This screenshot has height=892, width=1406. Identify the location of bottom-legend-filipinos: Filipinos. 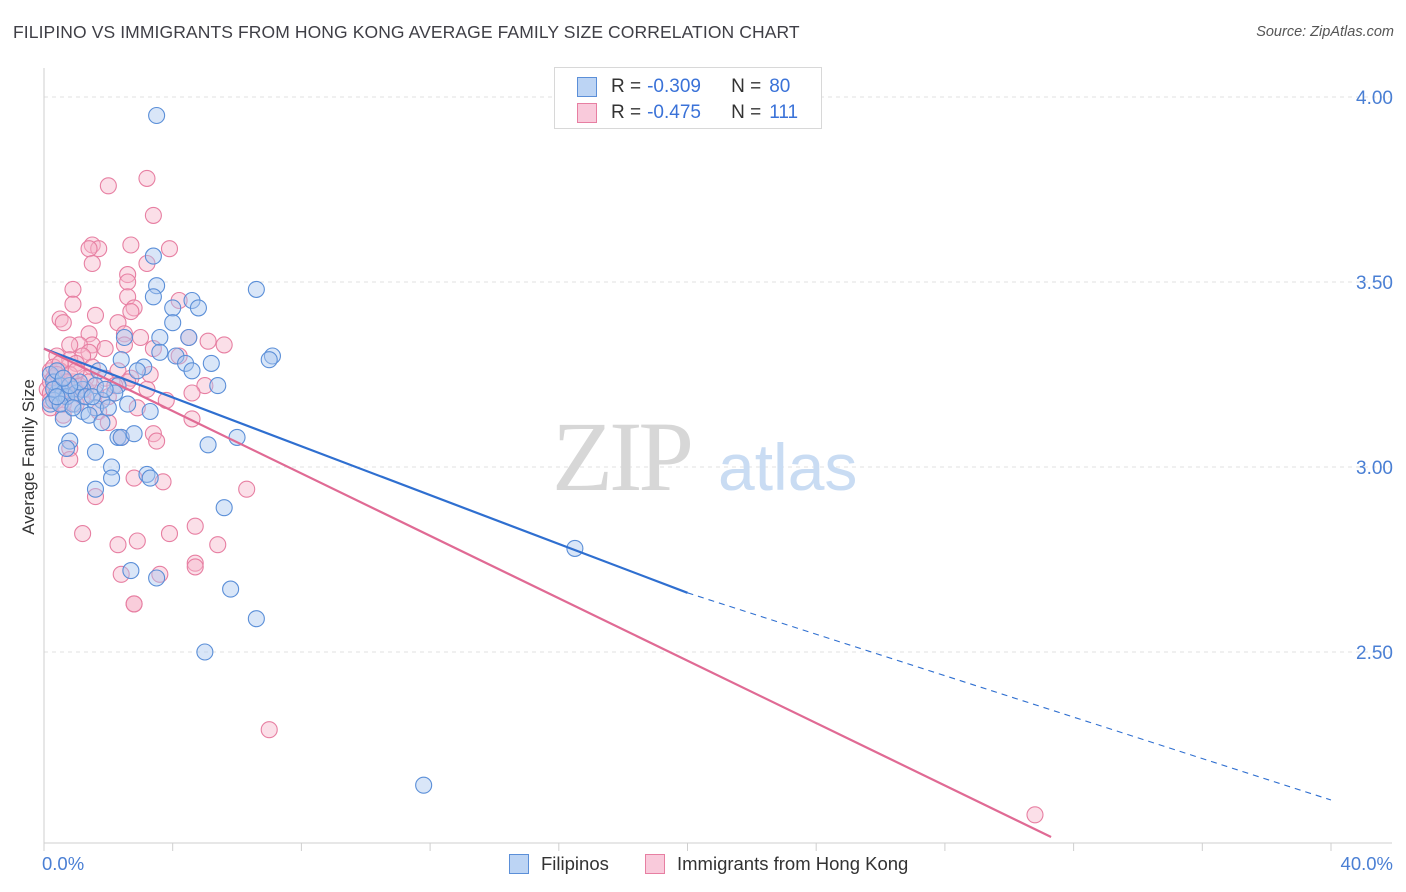
(559, 864).